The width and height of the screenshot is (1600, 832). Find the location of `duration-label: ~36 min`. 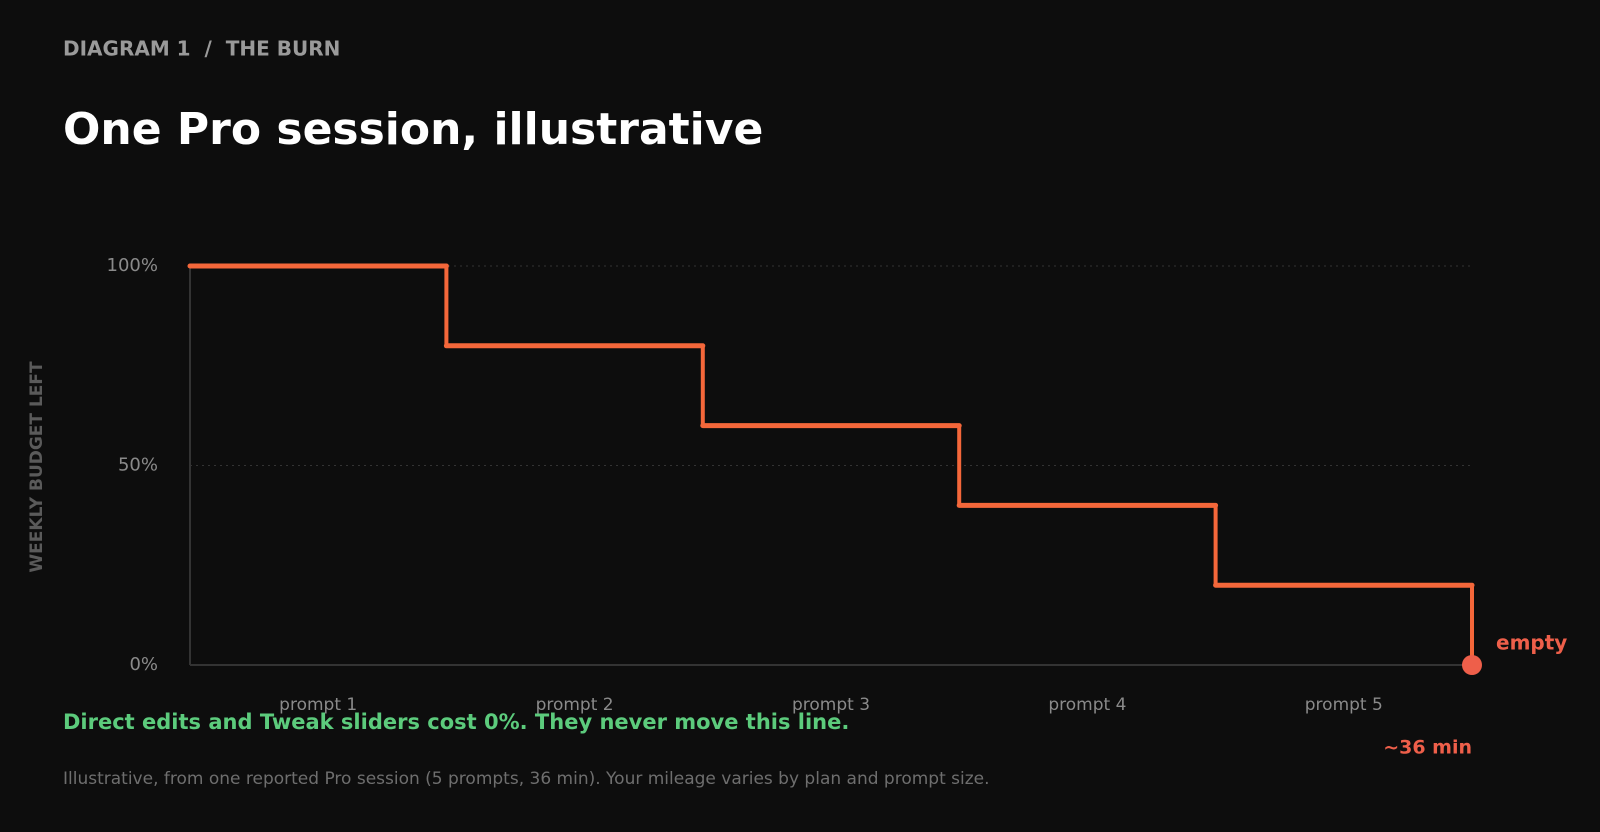

duration-label: ~36 min is located at coordinates (1427, 748).